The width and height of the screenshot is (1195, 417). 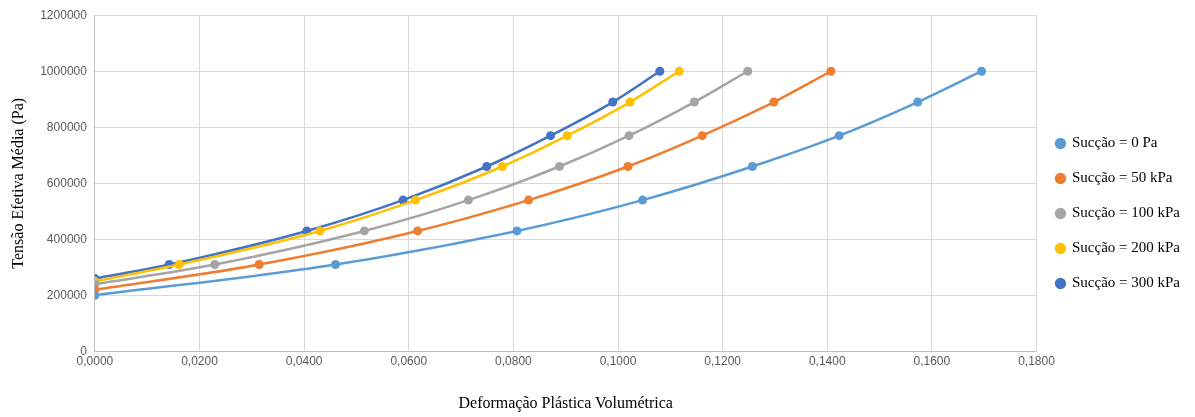 What do you see at coordinates (565, 402) in the screenshot?
I see `x-axis-title: Deformação Plástica Volumétrica` at bounding box center [565, 402].